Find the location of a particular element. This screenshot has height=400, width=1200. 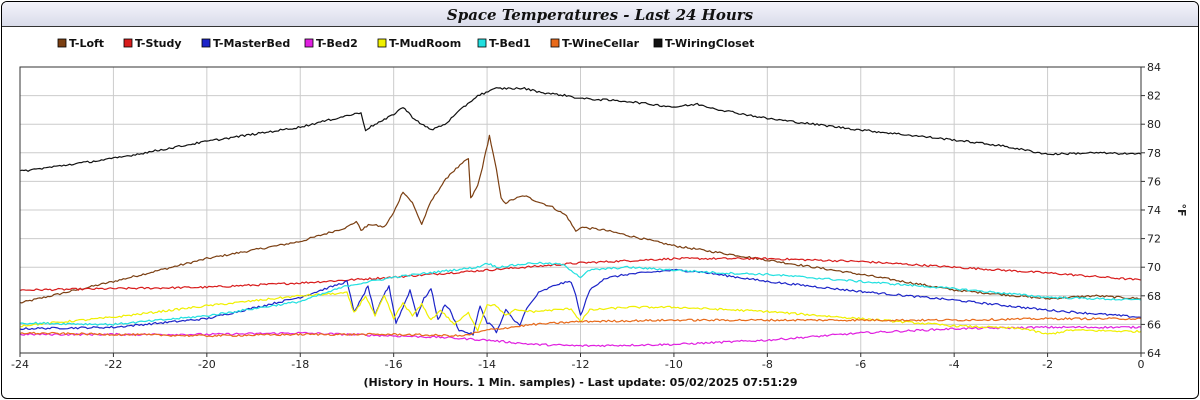

y-tick-label: 82 is located at coordinates (1154, 96).